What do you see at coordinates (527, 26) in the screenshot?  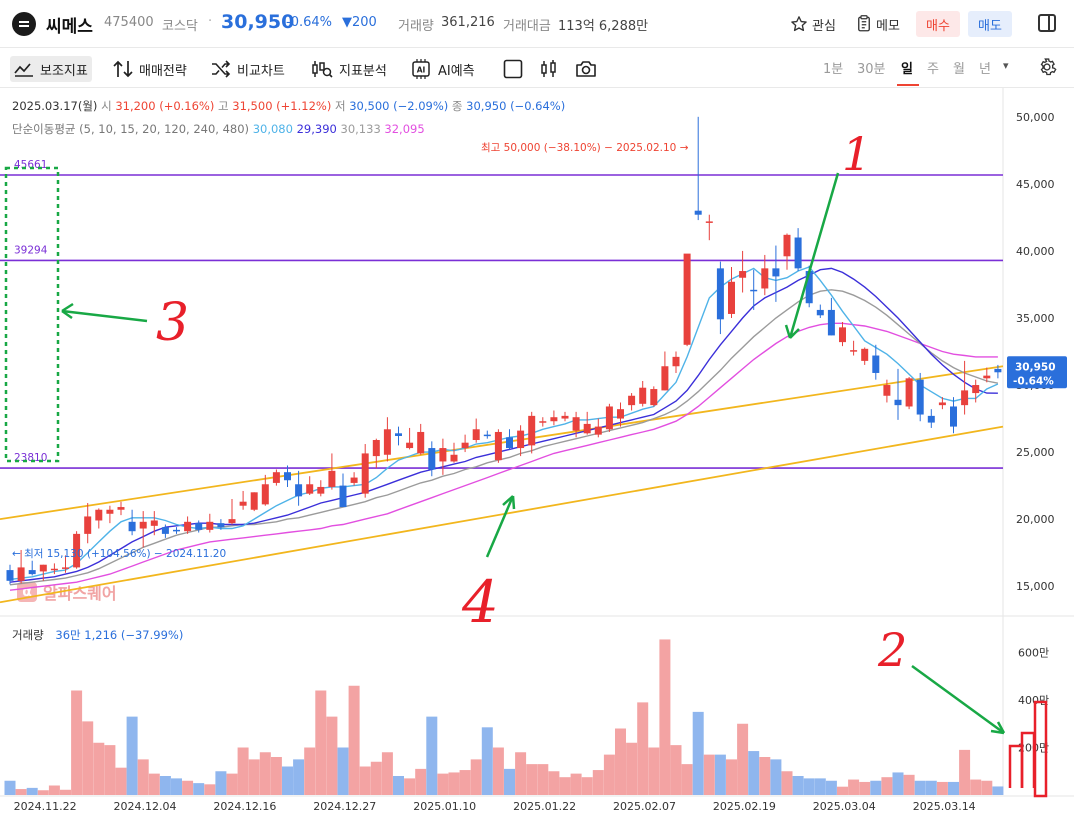 I see `amount-label: 거래대금` at bounding box center [527, 26].